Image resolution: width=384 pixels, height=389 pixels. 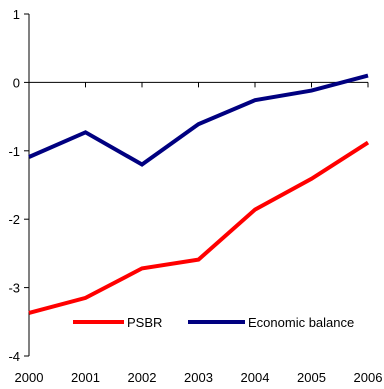 I want to click on x-tick-label: 2001, so click(x=85, y=377).